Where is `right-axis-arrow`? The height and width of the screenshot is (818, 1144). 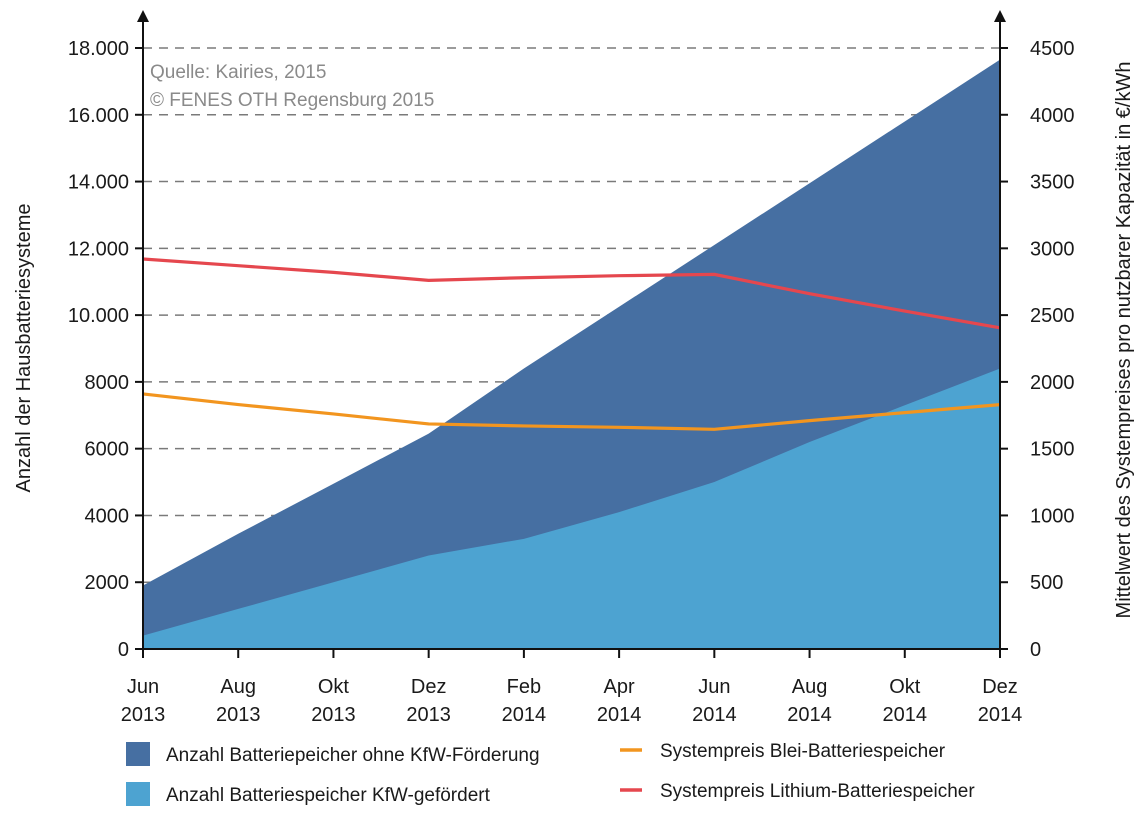 right-axis-arrow is located at coordinates (1000, 16).